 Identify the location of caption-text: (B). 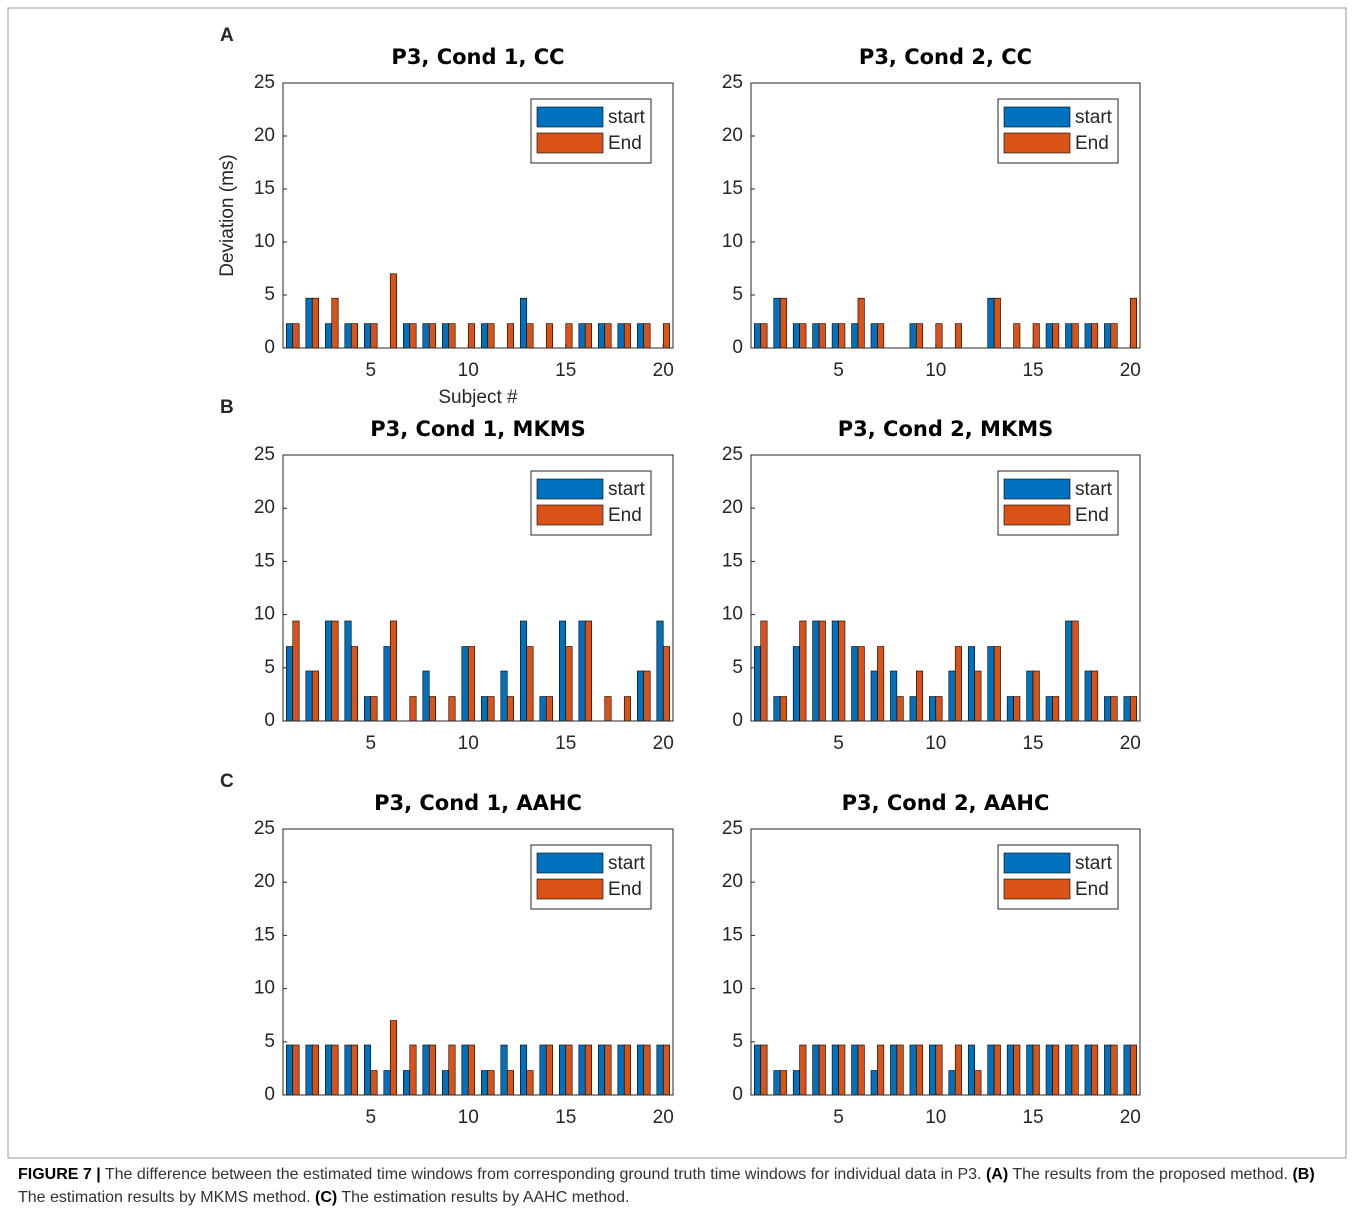
(1303, 1174).